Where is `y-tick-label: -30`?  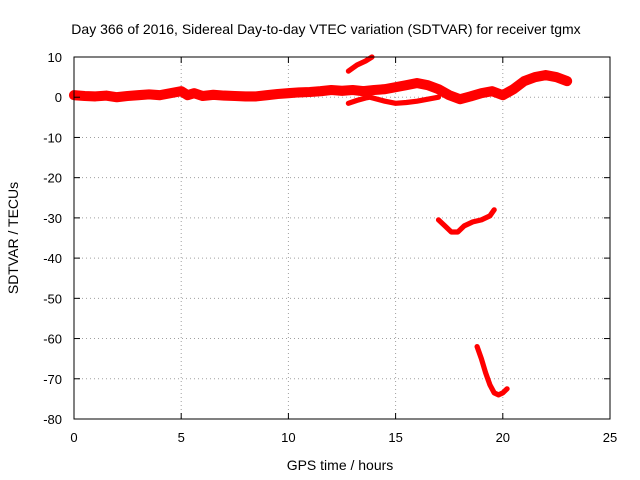
y-tick-label: -30 is located at coordinates (52, 218).